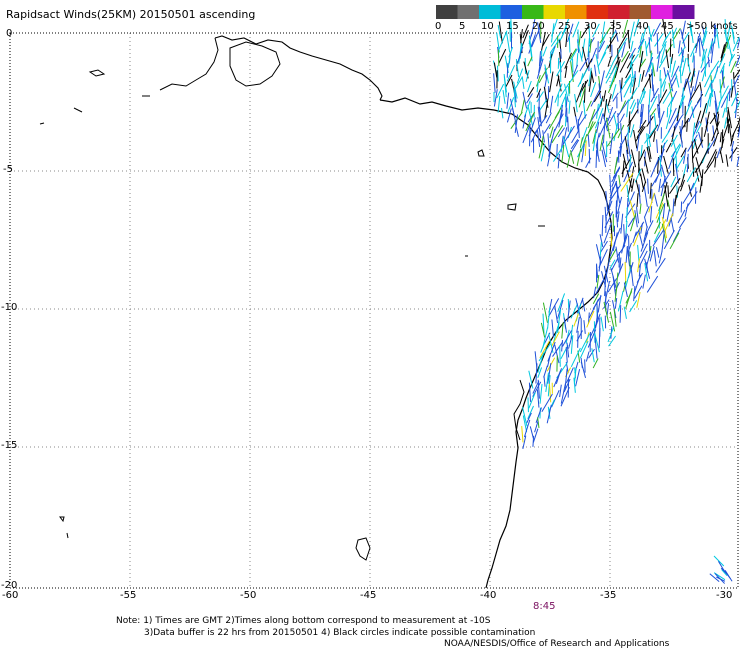 The height and width of the screenshot is (650, 740). What do you see at coordinates (462, 26) in the screenshot?
I see `scale-label-5: 5` at bounding box center [462, 26].